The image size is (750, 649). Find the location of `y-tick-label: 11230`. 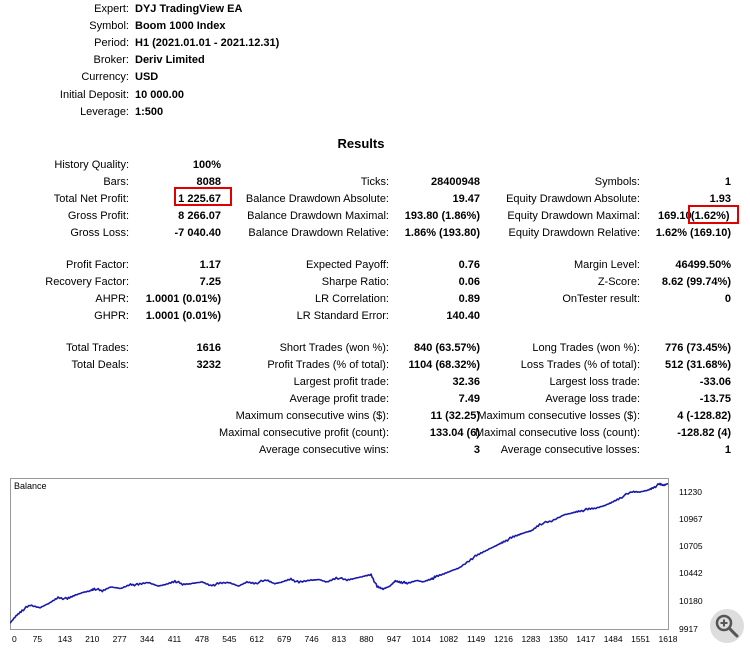

y-tick-label: 11230 is located at coordinates (690, 492).